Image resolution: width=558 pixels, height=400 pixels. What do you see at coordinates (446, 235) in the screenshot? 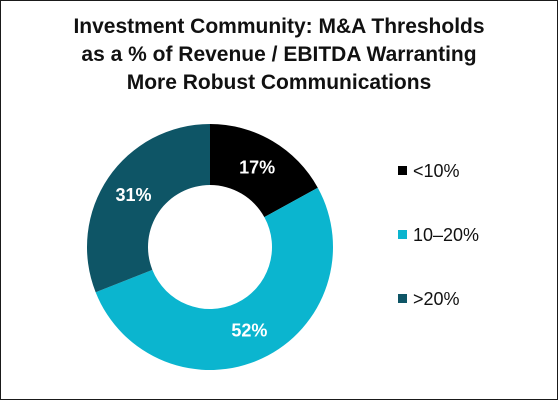
I see `legend-label-2: 10–20%` at bounding box center [446, 235].